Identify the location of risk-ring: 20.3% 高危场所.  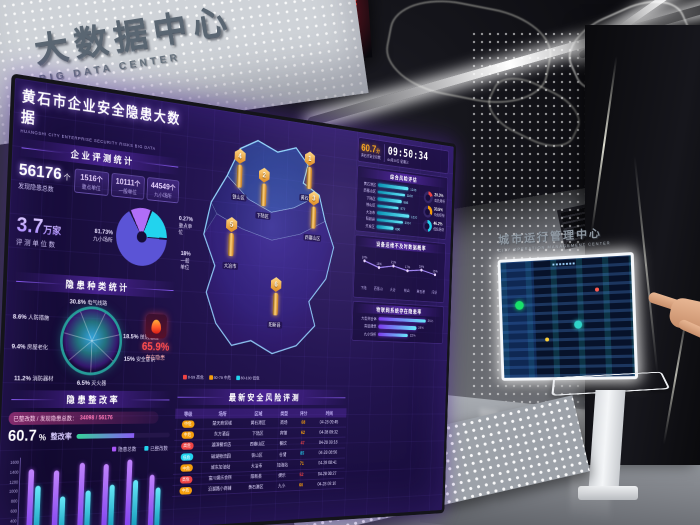
(434, 198).